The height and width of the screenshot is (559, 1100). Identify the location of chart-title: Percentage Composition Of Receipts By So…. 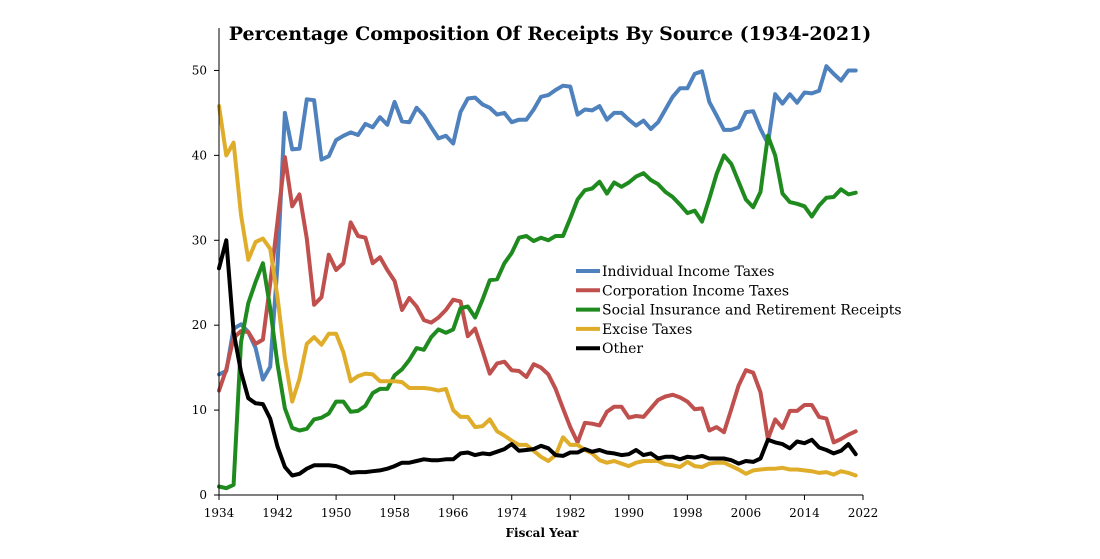
(550, 34).